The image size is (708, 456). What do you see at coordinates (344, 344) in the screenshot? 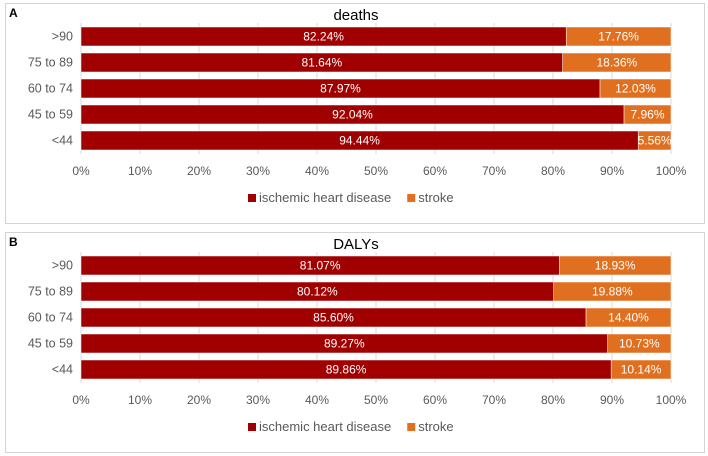
I see `data-label: 89.27%` at bounding box center [344, 344].